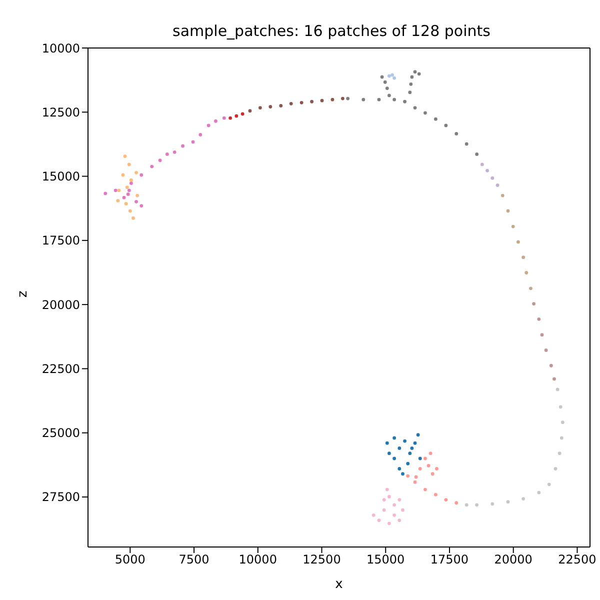 The width and height of the screenshot is (600, 600). What do you see at coordinates (257, 559) in the screenshot?
I see `x-tick-label: 10000` at bounding box center [257, 559].